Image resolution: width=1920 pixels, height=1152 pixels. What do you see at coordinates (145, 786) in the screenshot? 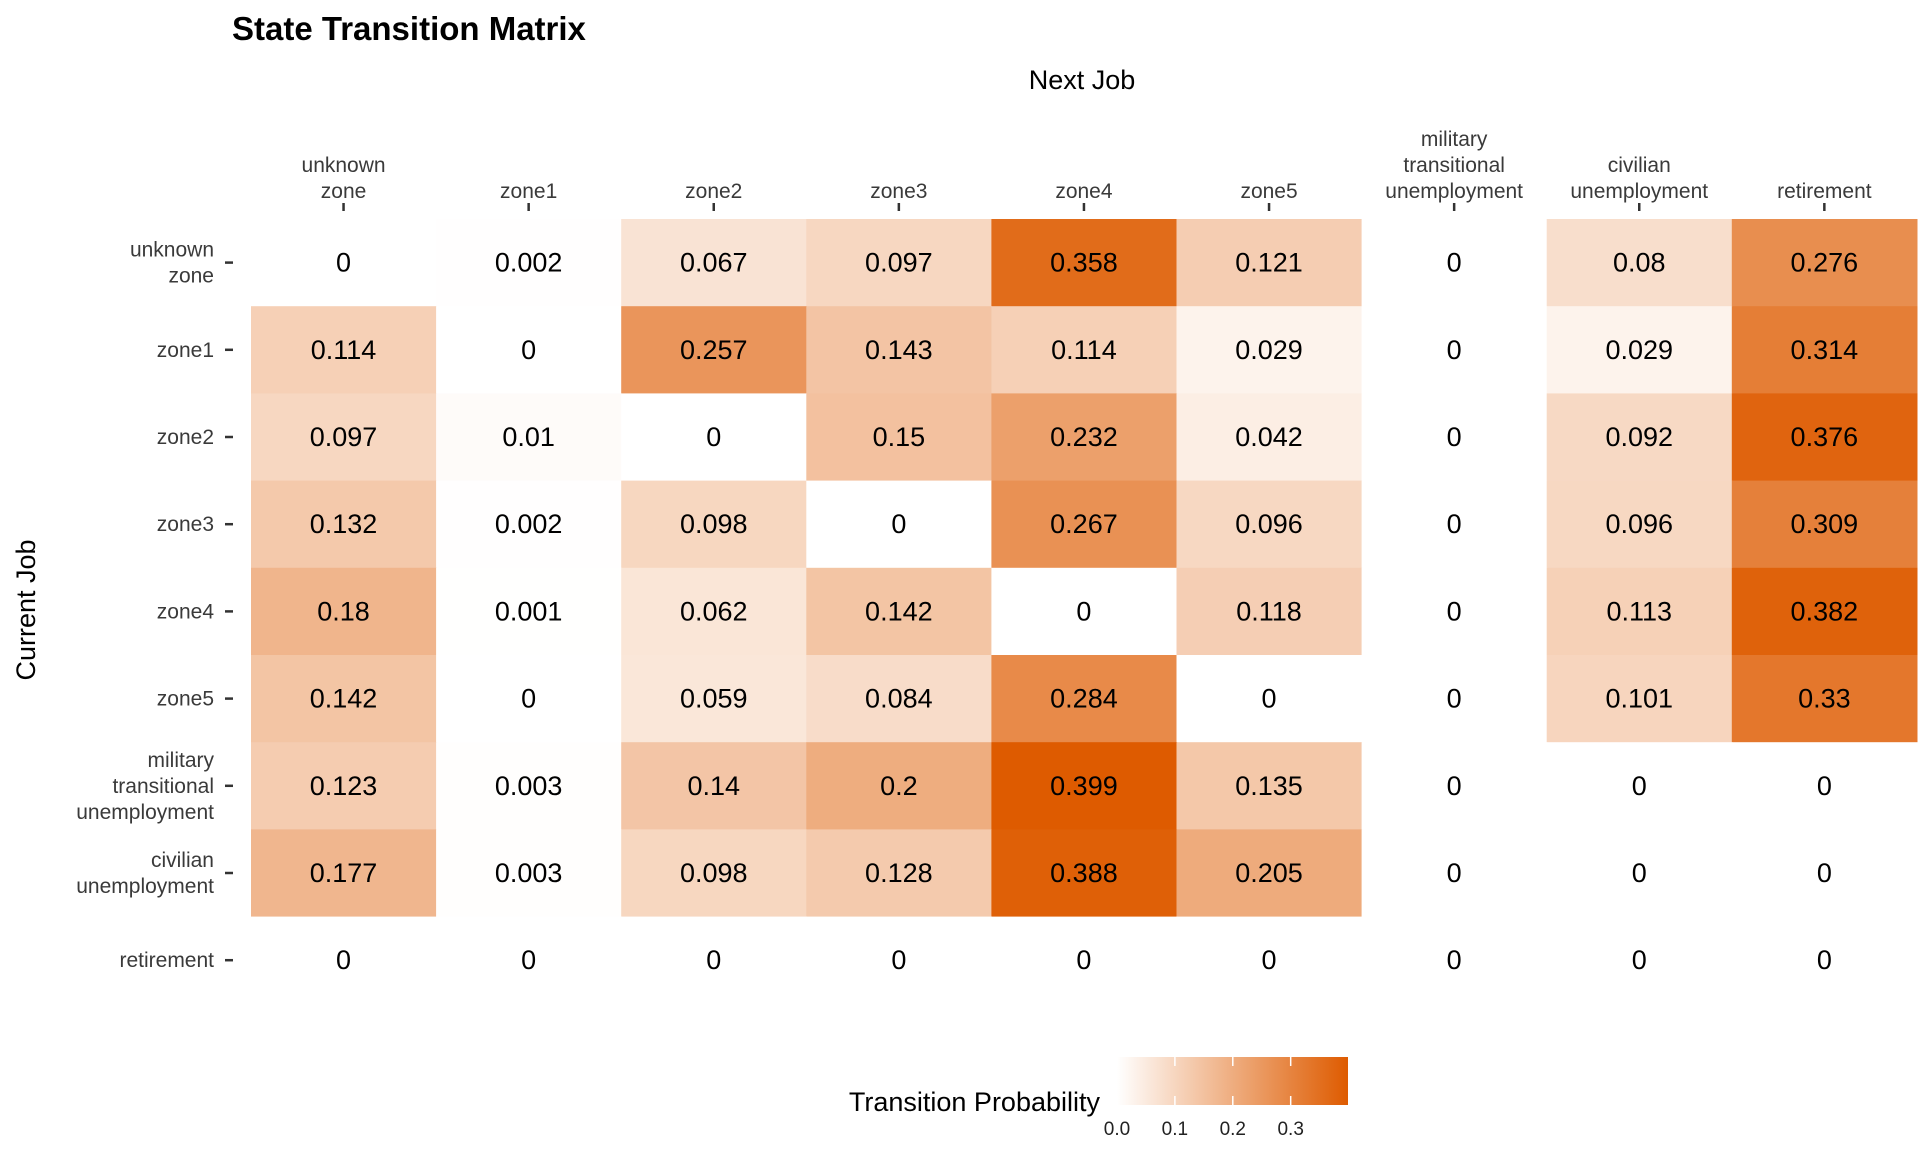
I see `y-tick-label: military transitional unemployment` at bounding box center [145, 786].